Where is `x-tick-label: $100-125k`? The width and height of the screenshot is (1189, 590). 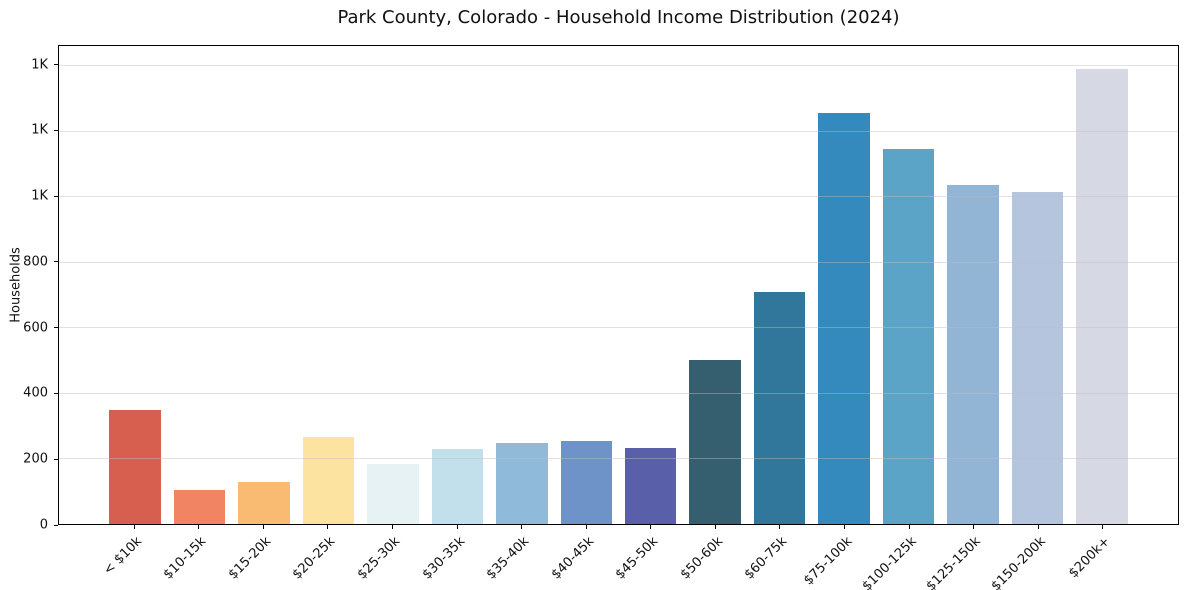 x-tick-label: $100-125k is located at coordinates (889, 562).